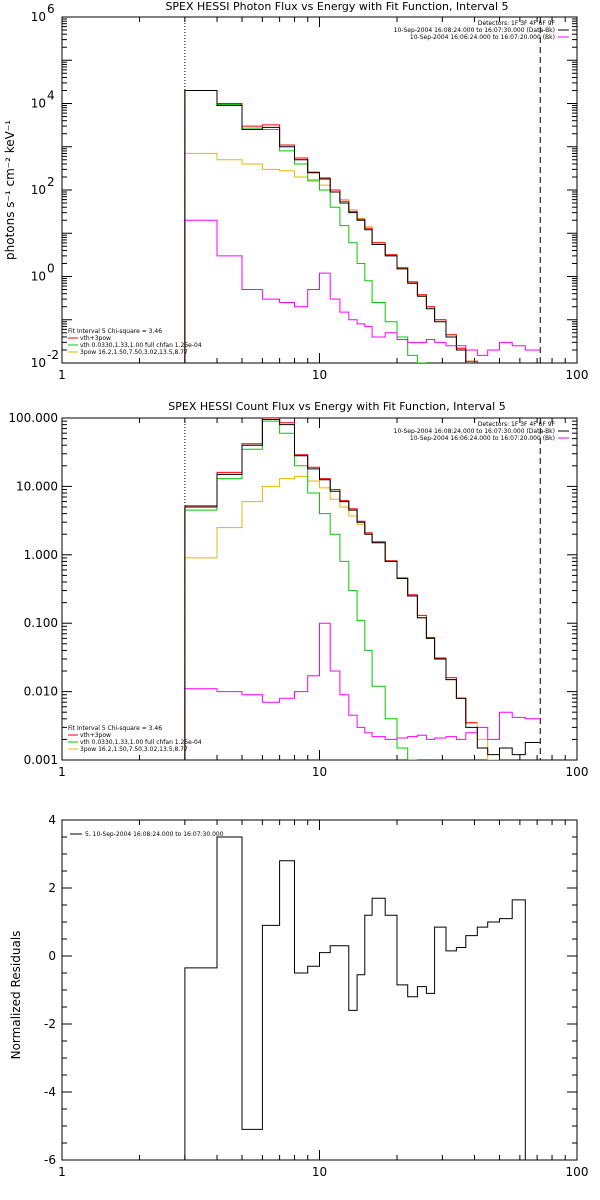  I want to click on y-tick-exponent: 0, so click(51, 269).